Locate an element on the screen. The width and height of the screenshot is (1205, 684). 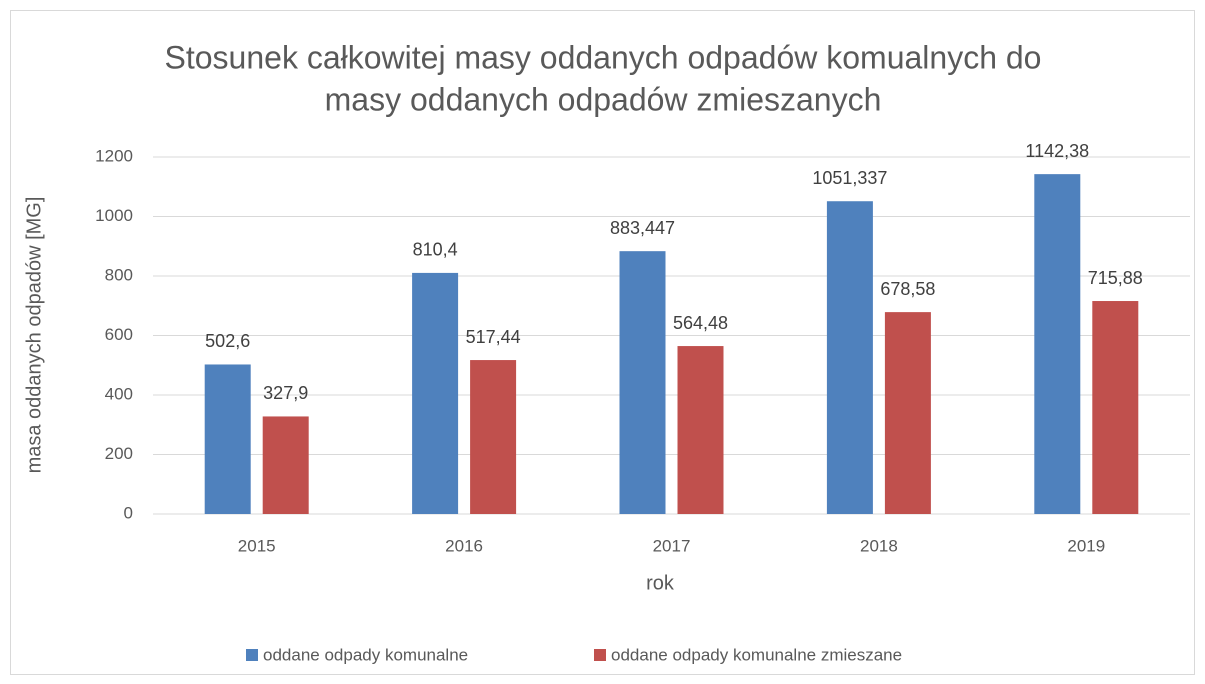
x-axis-label: rok is located at coordinates (660, 583).